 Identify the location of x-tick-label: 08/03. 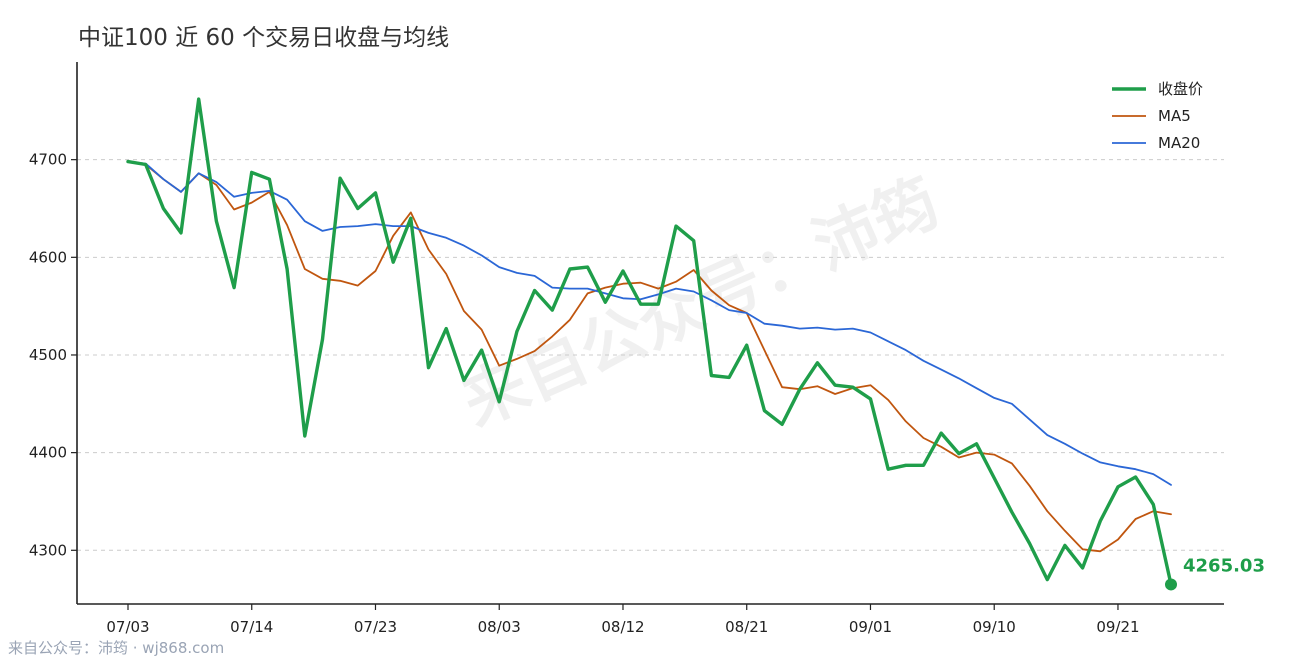
(499, 627).